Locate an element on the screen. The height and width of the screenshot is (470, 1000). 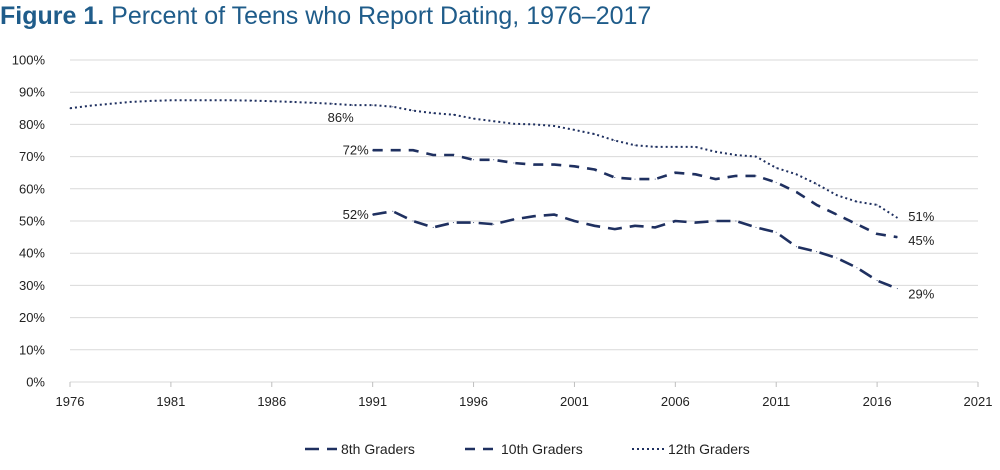
x-tick-label: 2001 is located at coordinates (574, 401).